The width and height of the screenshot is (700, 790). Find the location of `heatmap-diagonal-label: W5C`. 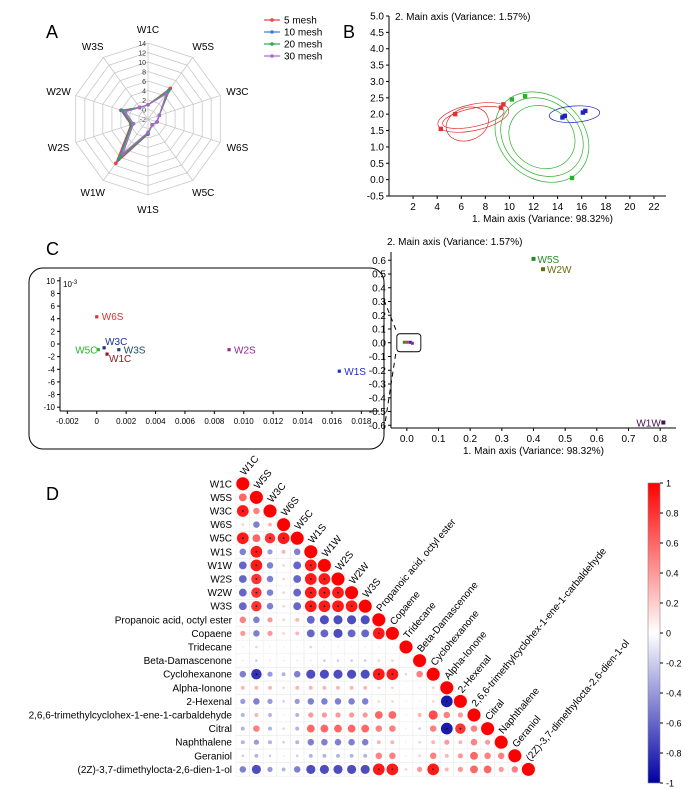

heatmap-diagonal-label: W5C is located at coordinates (304, 520).